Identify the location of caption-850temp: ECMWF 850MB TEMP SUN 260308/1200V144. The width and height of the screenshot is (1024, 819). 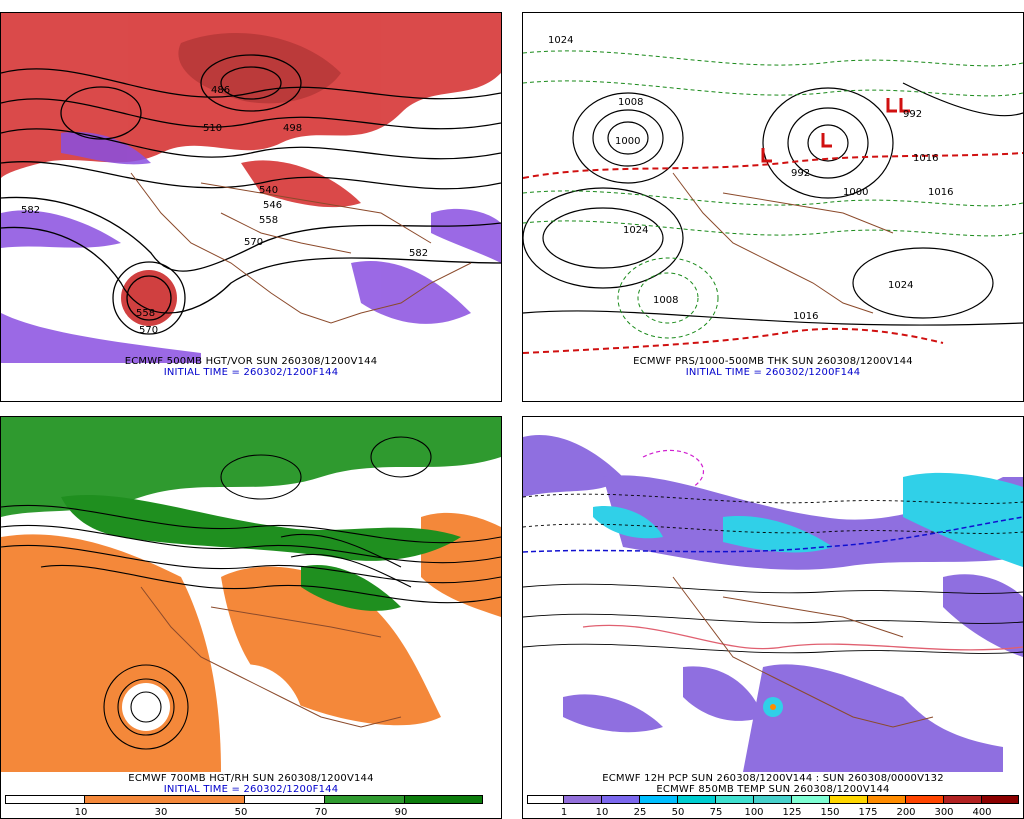
(773, 789).